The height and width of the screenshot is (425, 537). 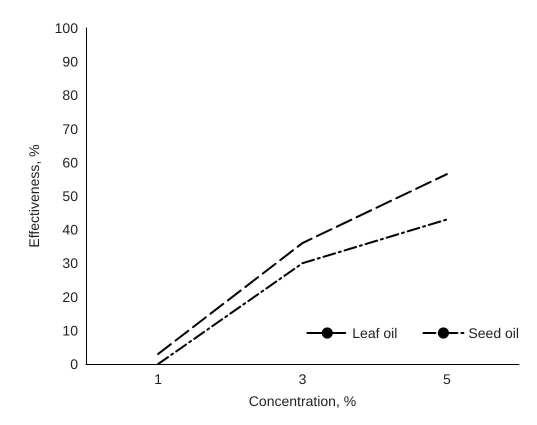 I want to click on y-tick-label: 30, so click(x=70, y=263).